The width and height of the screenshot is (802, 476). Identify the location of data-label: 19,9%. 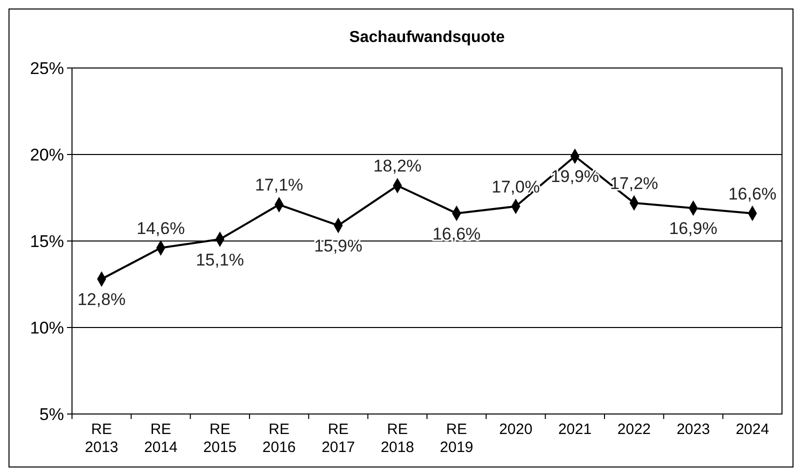
(575, 176).